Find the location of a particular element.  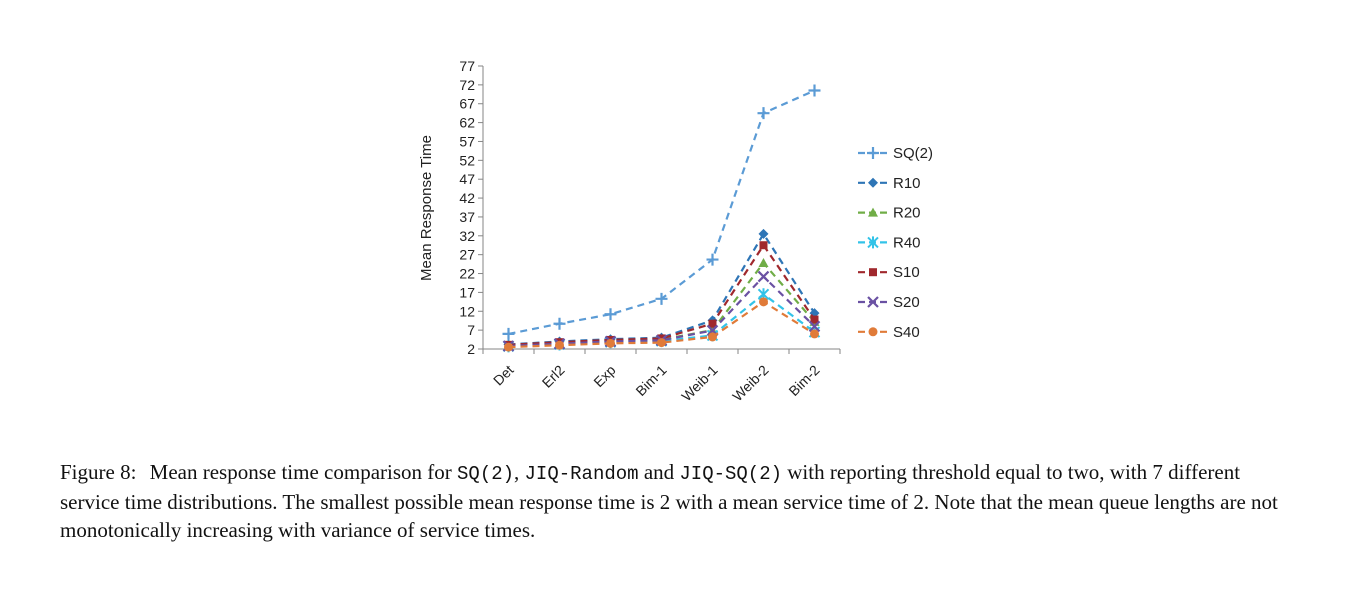

legend-item-r40: R40 is located at coordinates (889, 242).